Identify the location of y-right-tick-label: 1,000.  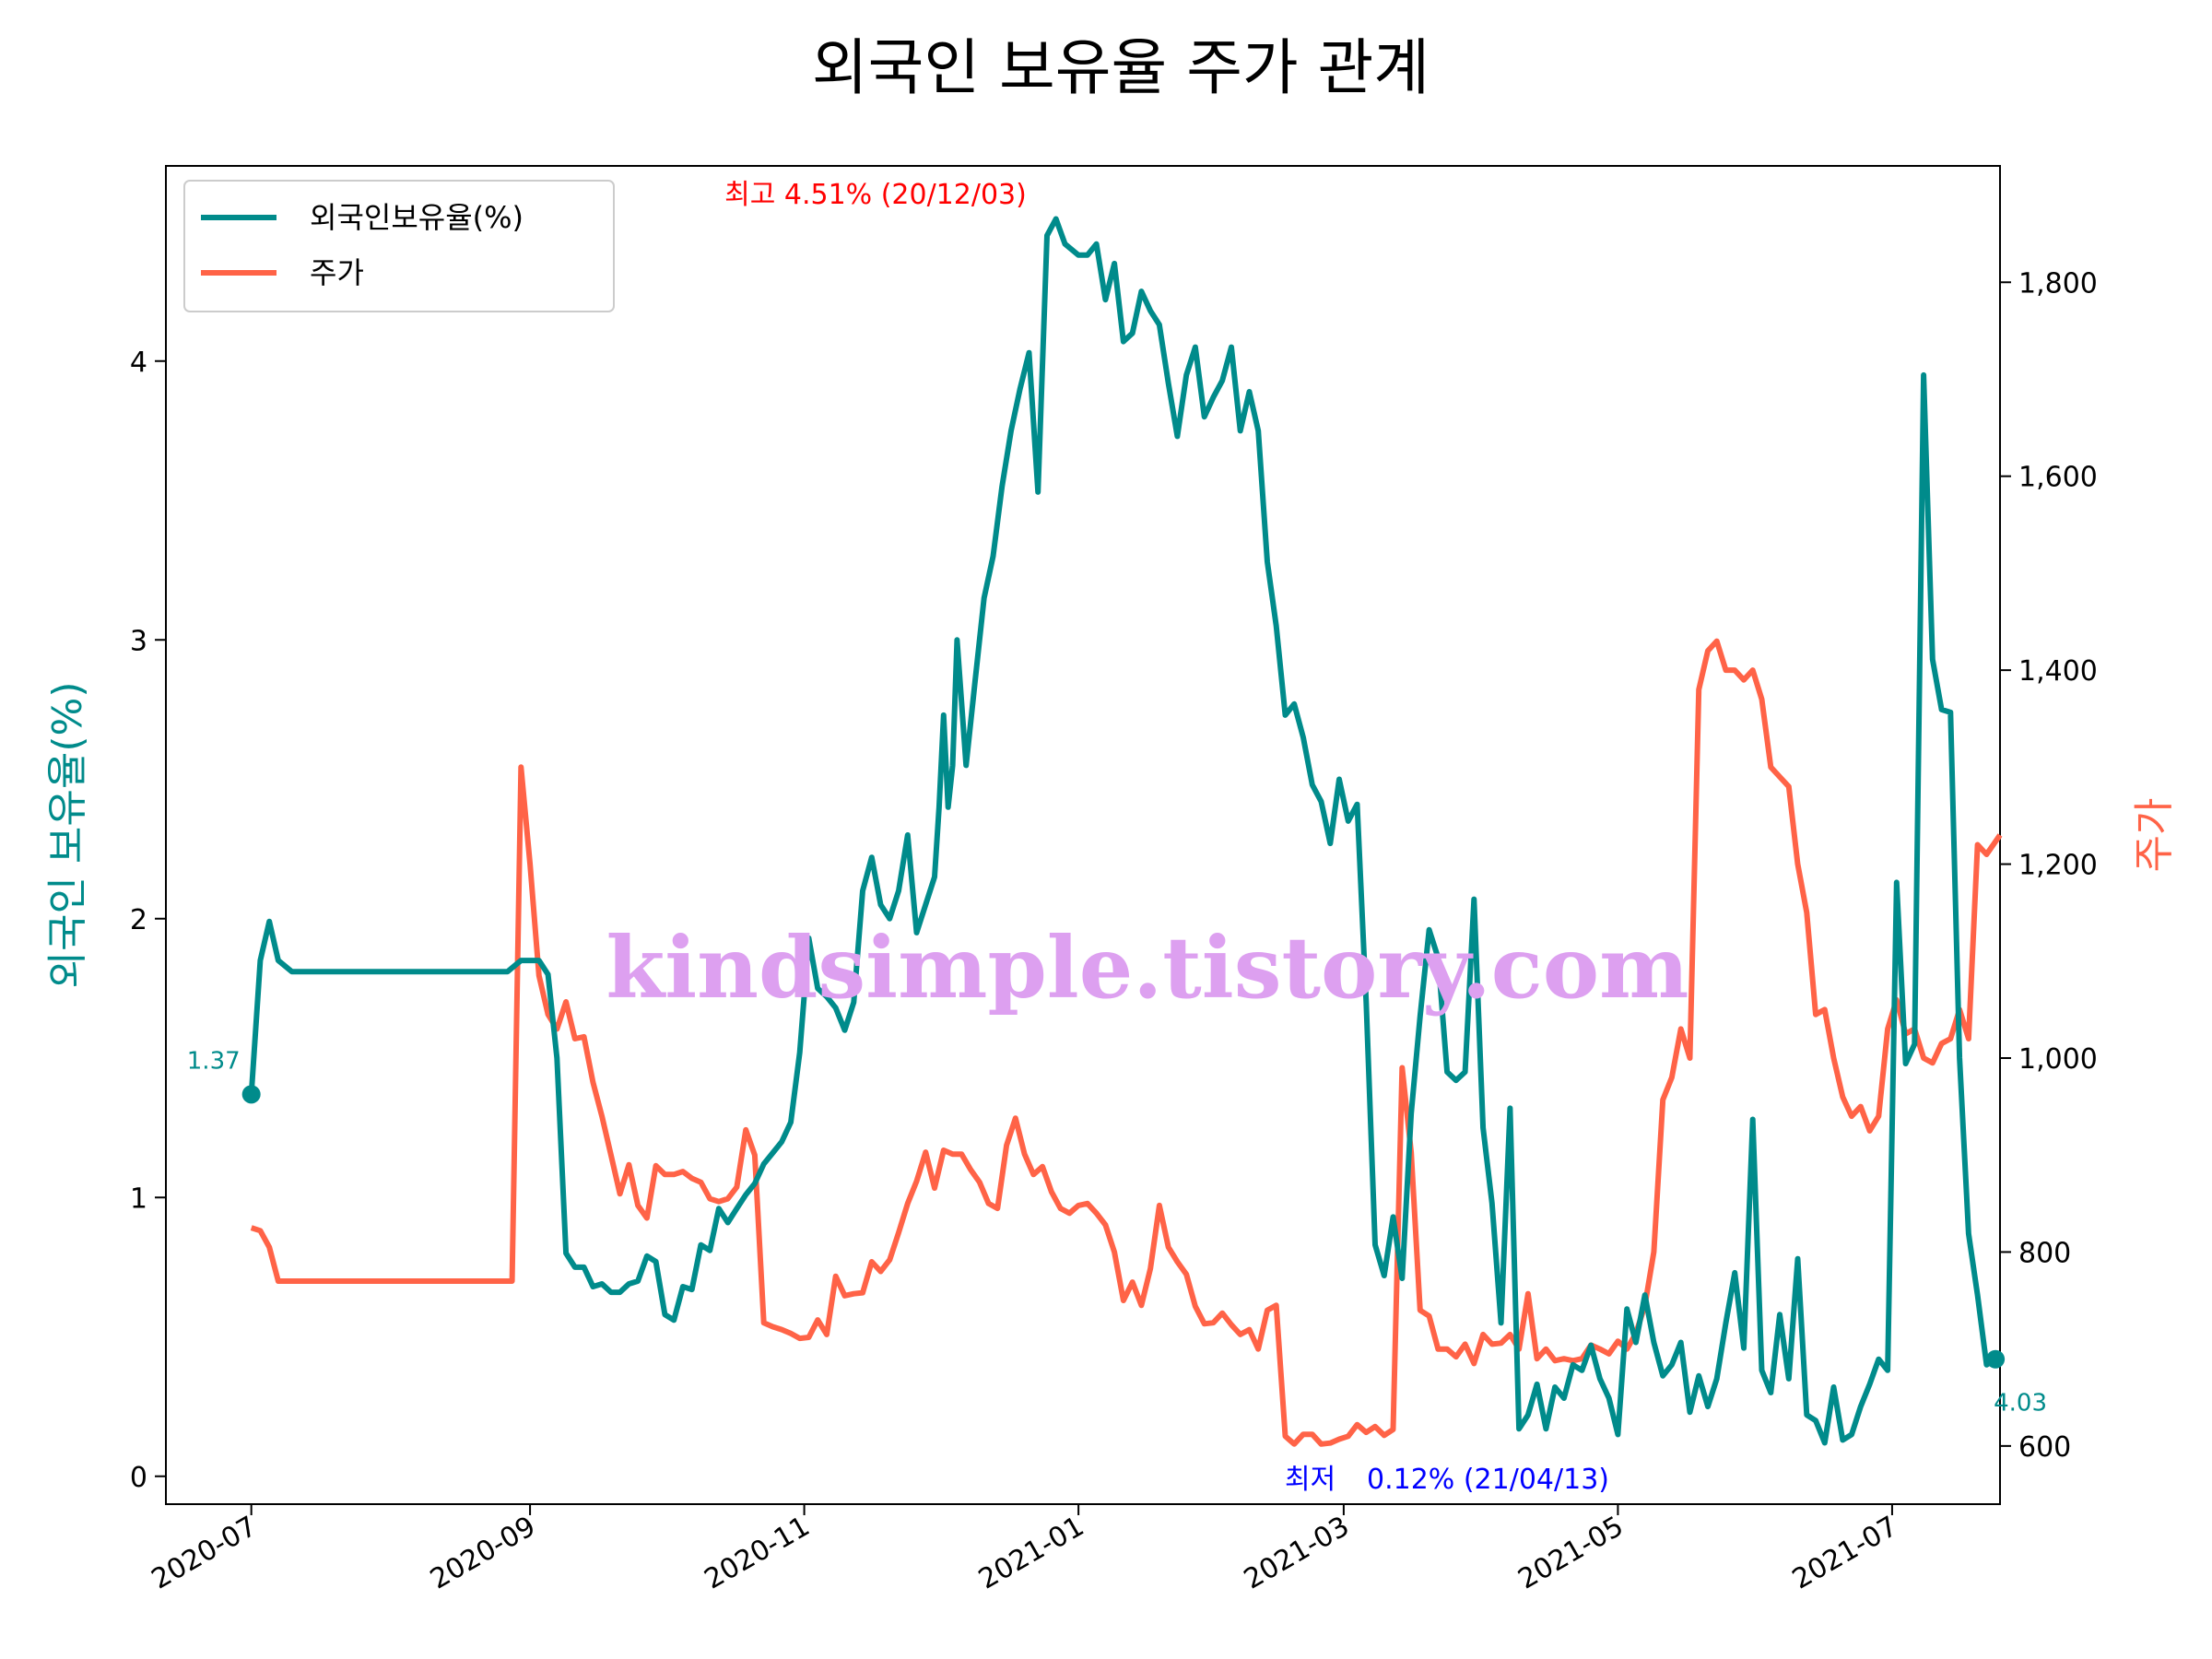
(2058, 1059).